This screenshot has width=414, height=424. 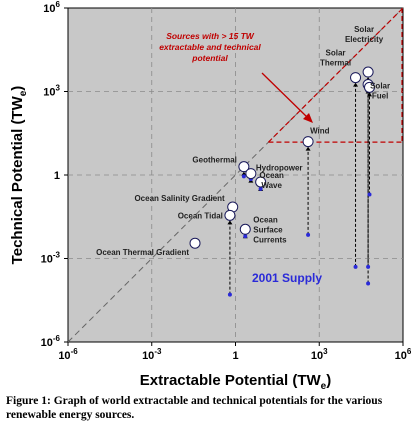 What do you see at coordinates (268, 229) in the screenshot?
I see `source-label: Surface` at bounding box center [268, 229].